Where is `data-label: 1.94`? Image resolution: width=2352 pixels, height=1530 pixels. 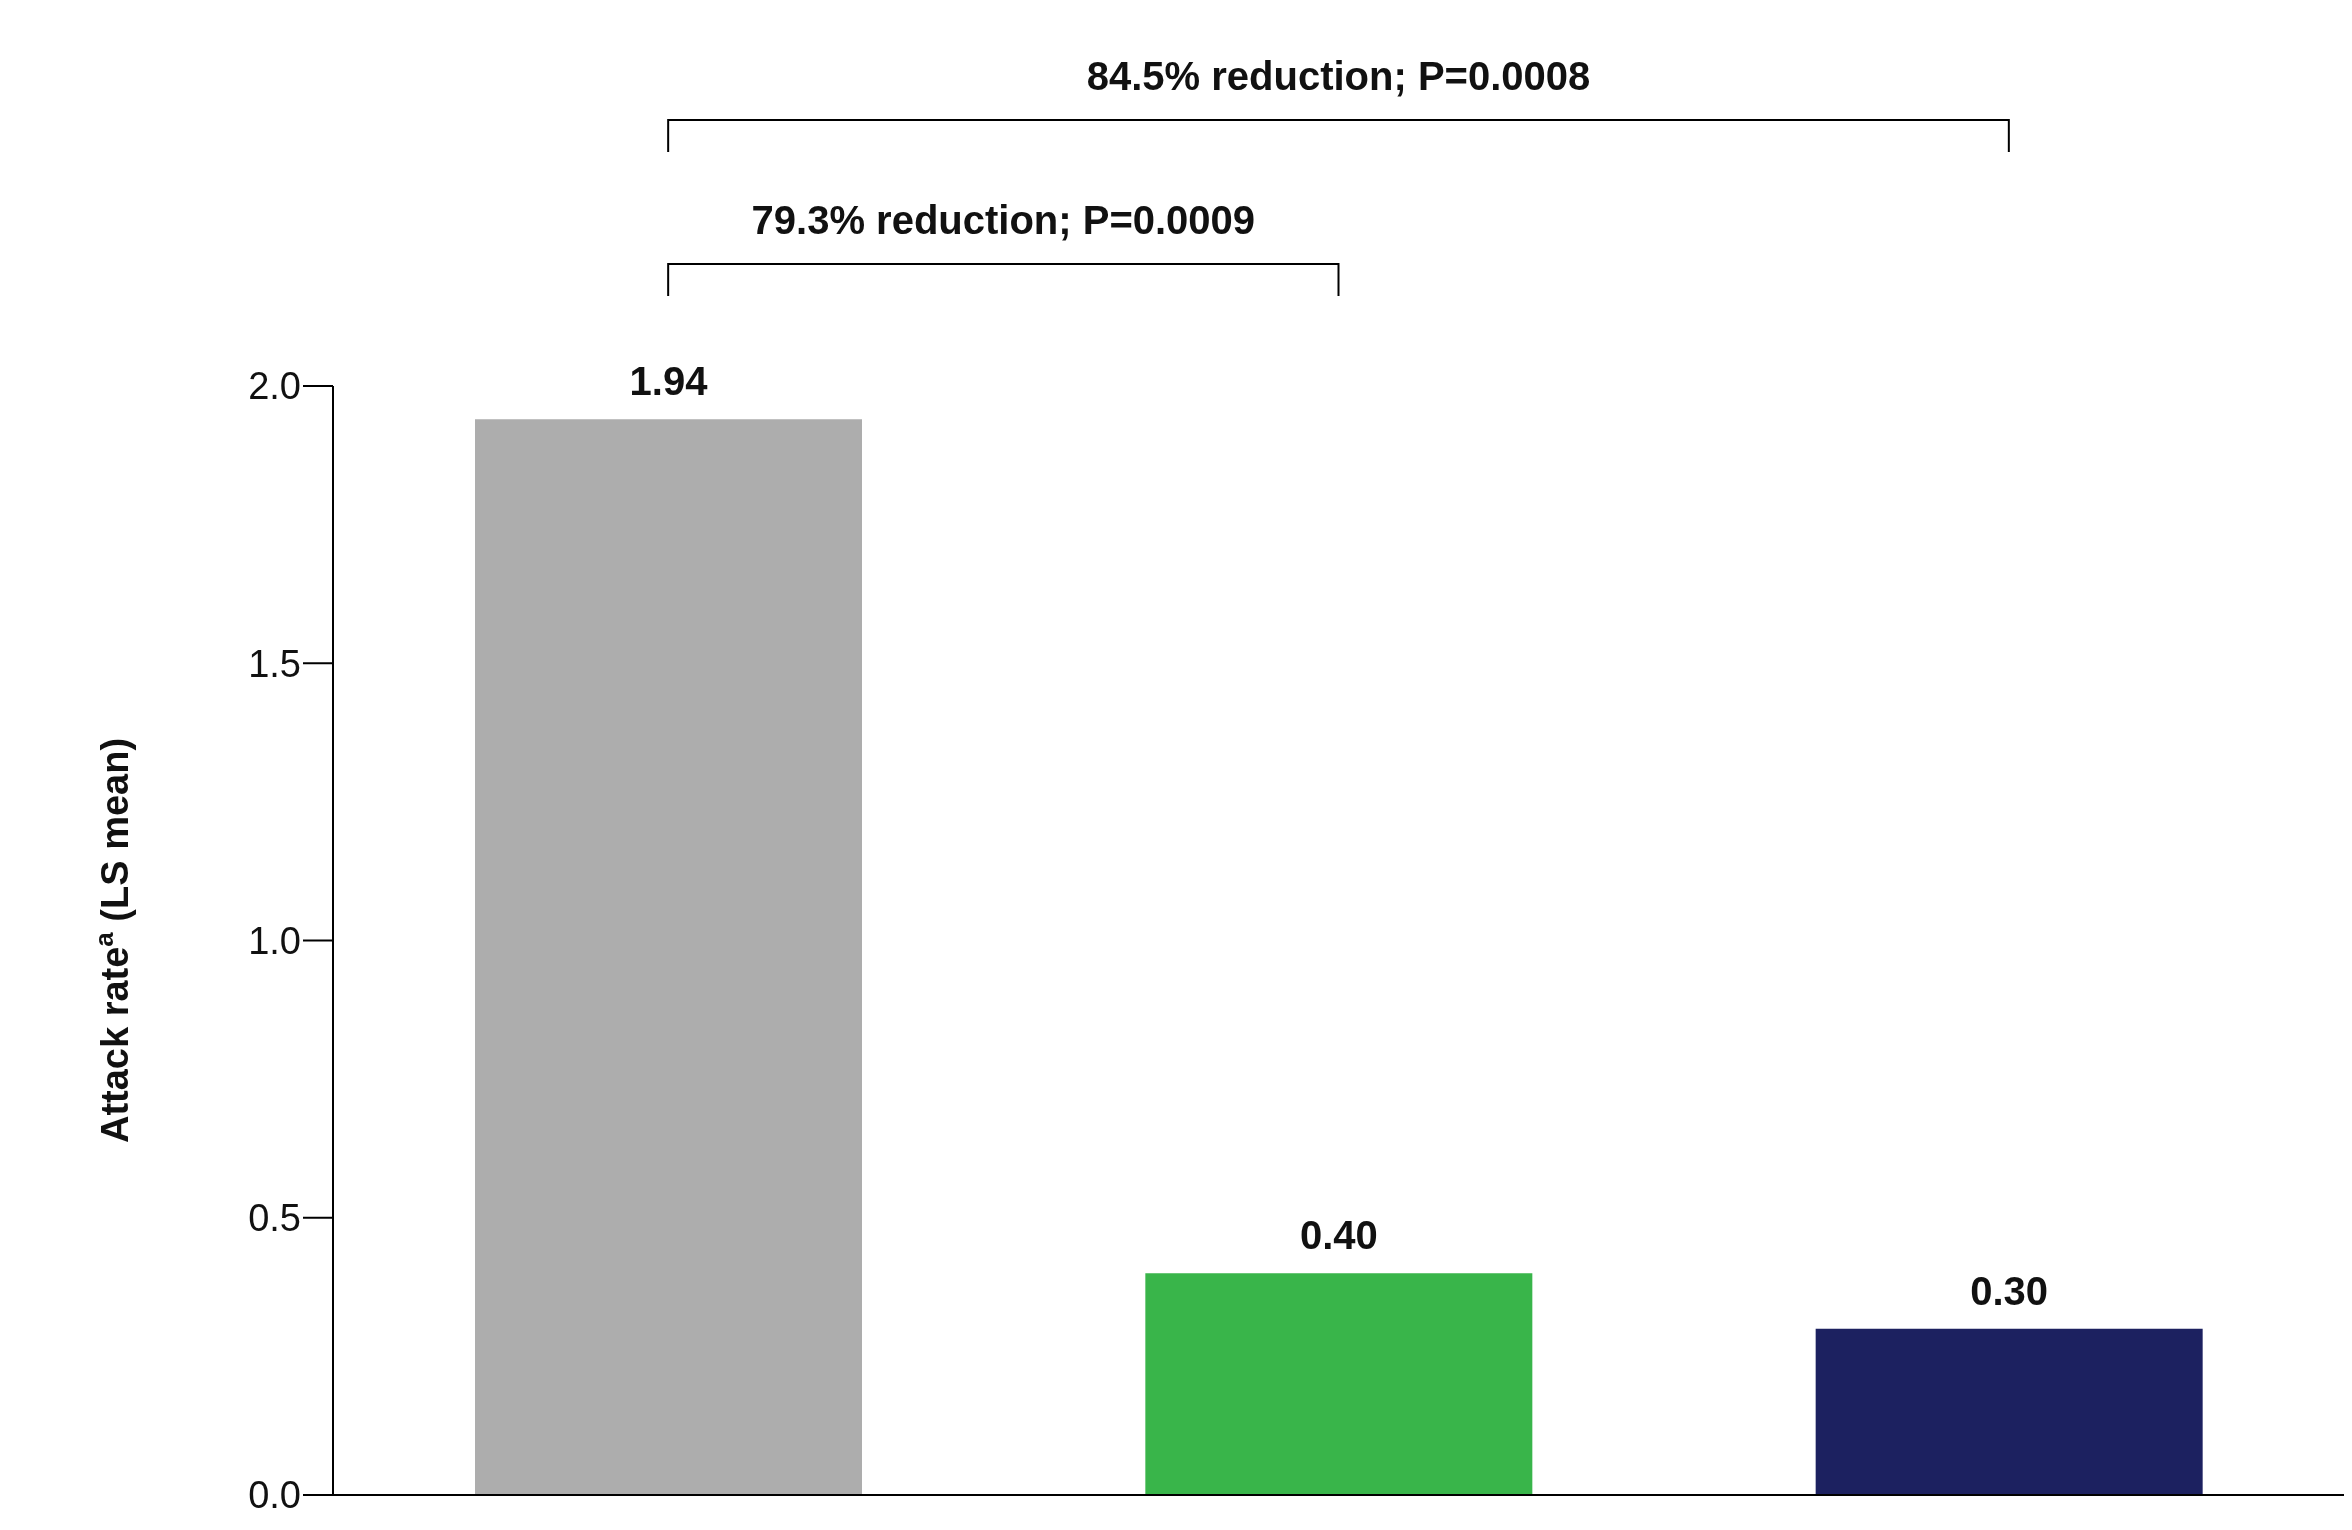
data-label: 1.94 is located at coordinates (669, 381).